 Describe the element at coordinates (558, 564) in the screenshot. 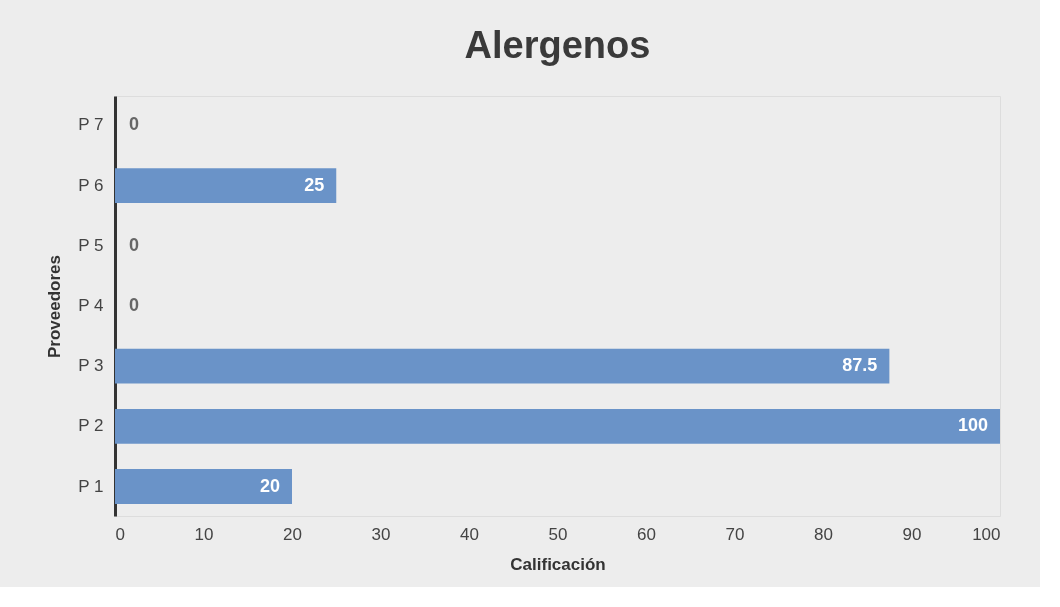

I see `x-axis-title: Calificación` at that location.